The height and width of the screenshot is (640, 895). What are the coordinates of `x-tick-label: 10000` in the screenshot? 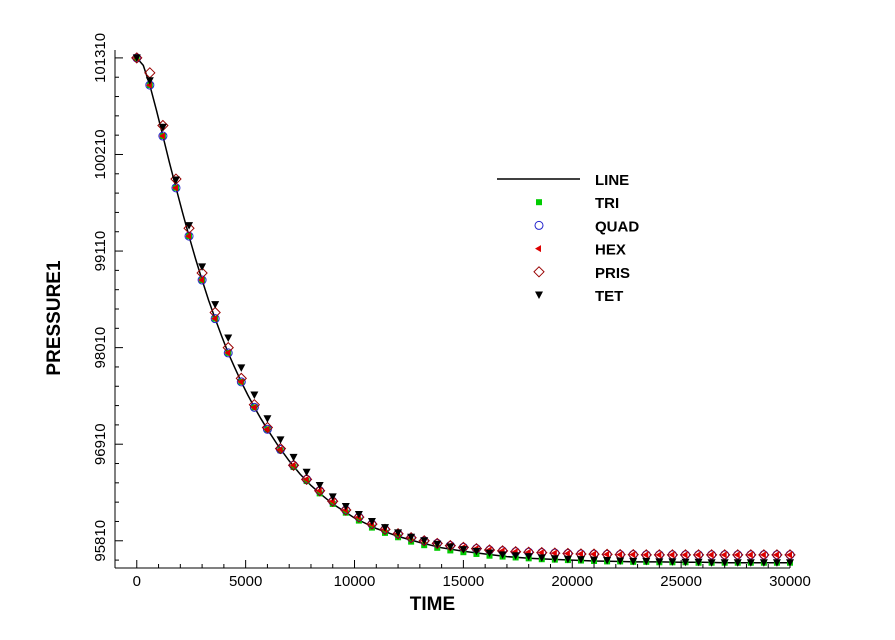 It's located at (355, 581).